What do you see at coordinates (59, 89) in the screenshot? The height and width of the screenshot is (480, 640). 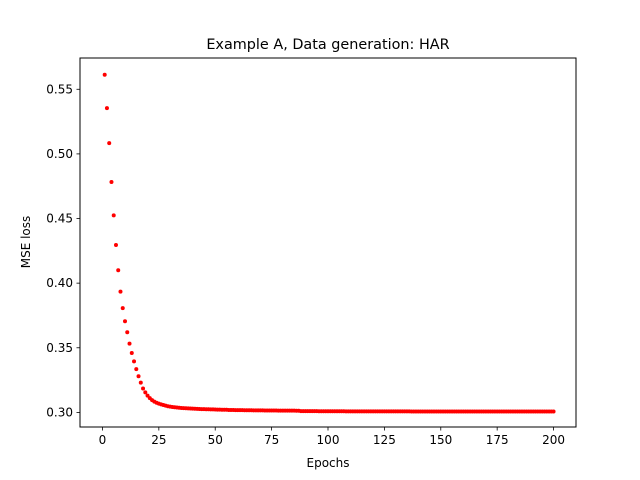 I see `y-tick-label: 0.55` at bounding box center [59, 89].